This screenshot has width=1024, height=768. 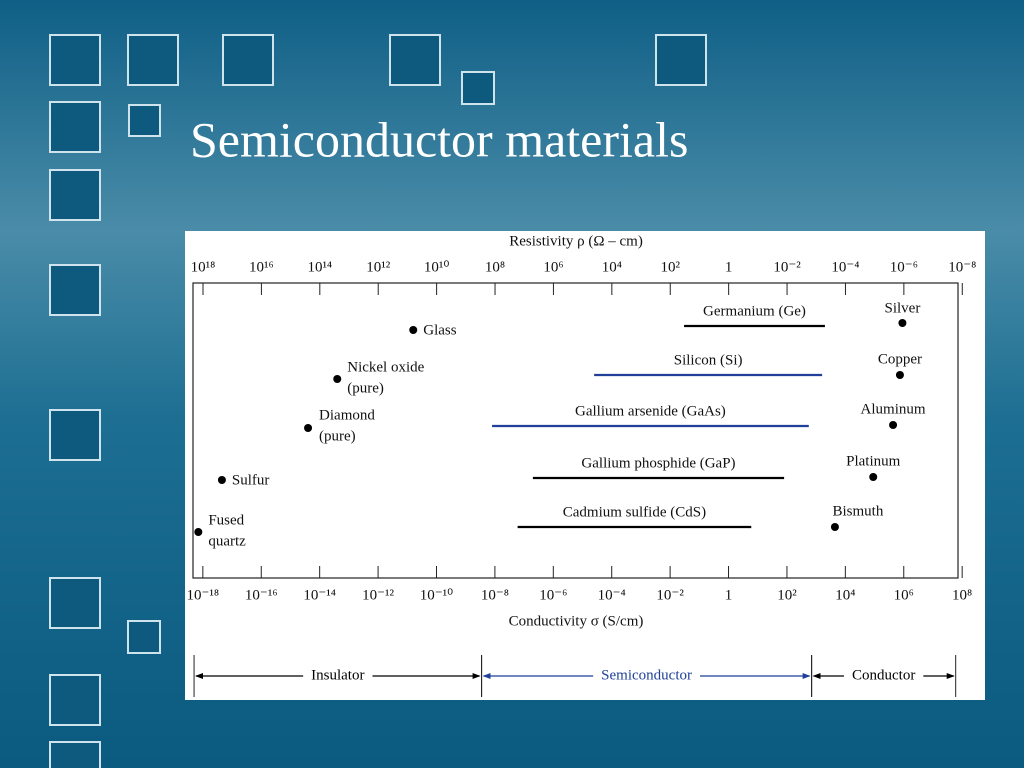 I want to click on point-label: Platinum, so click(x=873, y=461).